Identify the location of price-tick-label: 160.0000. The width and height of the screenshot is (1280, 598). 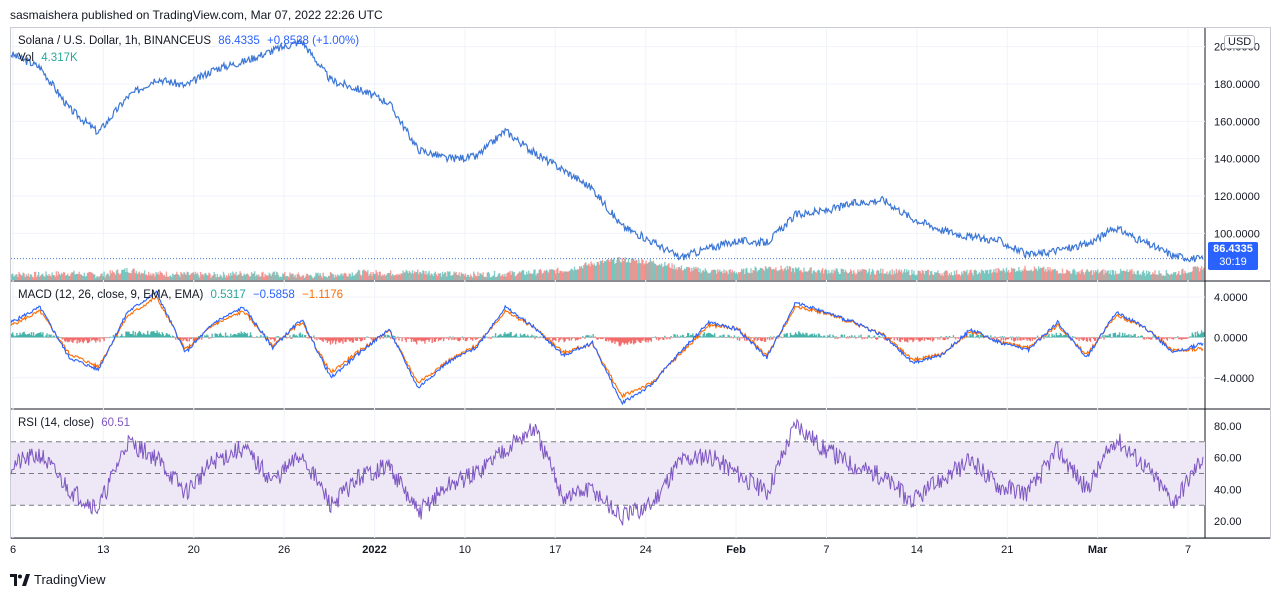
(1237, 122).